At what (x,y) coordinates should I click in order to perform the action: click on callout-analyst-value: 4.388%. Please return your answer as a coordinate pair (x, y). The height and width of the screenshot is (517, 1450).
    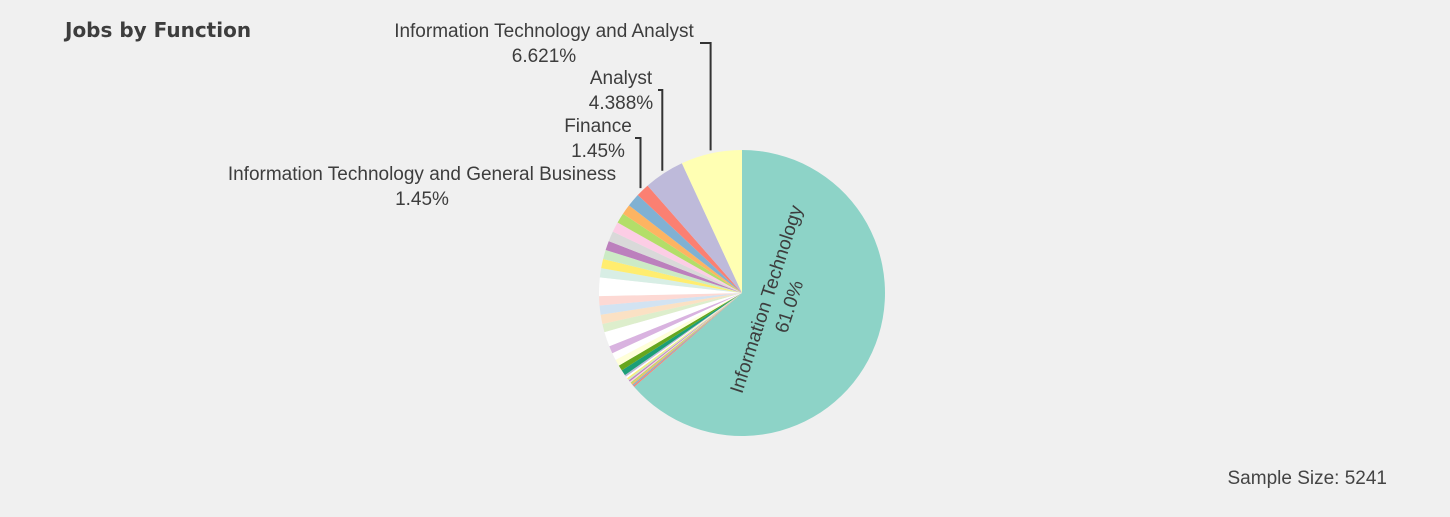
    Looking at the image, I should click on (621, 103).